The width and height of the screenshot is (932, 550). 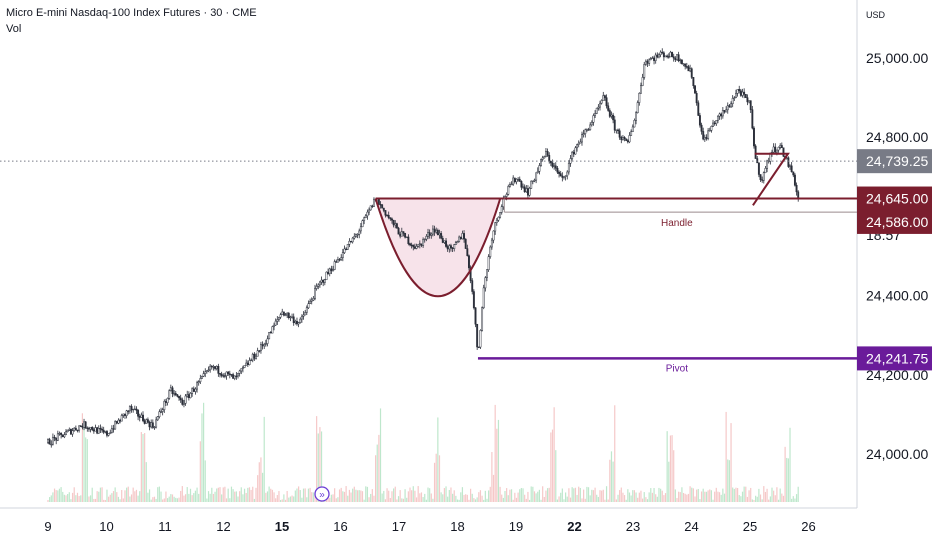 What do you see at coordinates (438, 248) in the screenshot?
I see `cup-curve` at bounding box center [438, 248].